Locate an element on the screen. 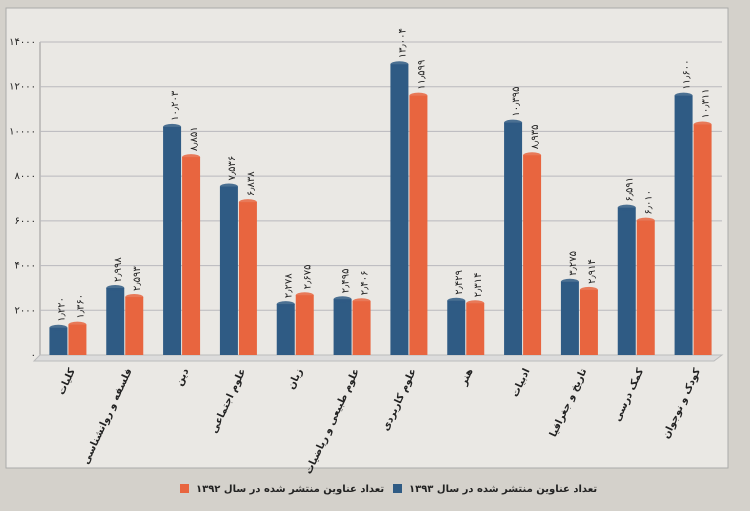 This screenshot has width=750, height=511. value-label: ۶٫۰۱۰ is located at coordinates (649, 202).